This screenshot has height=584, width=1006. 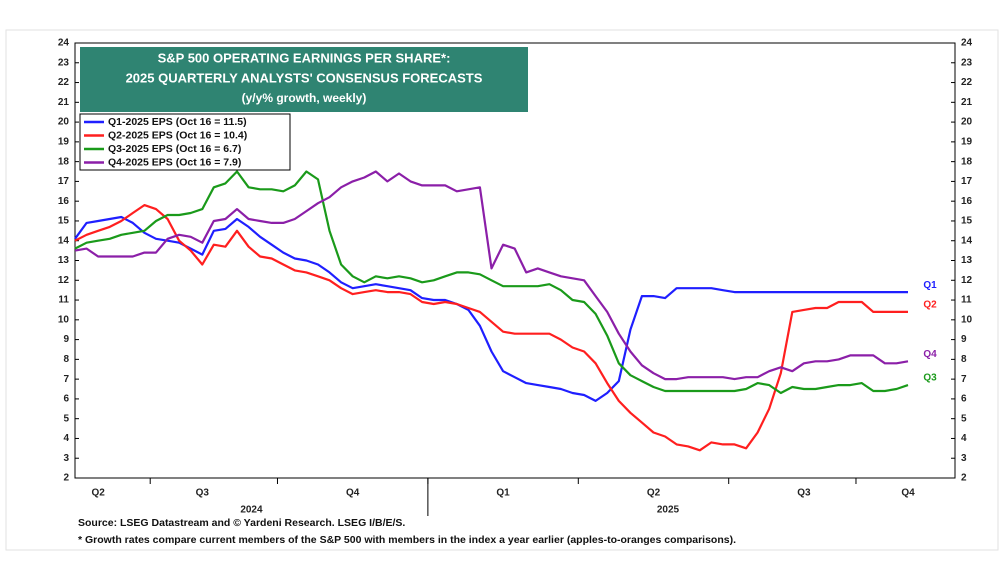 I want to click on y2-tick-label: 11, so click(x=966, y=300).